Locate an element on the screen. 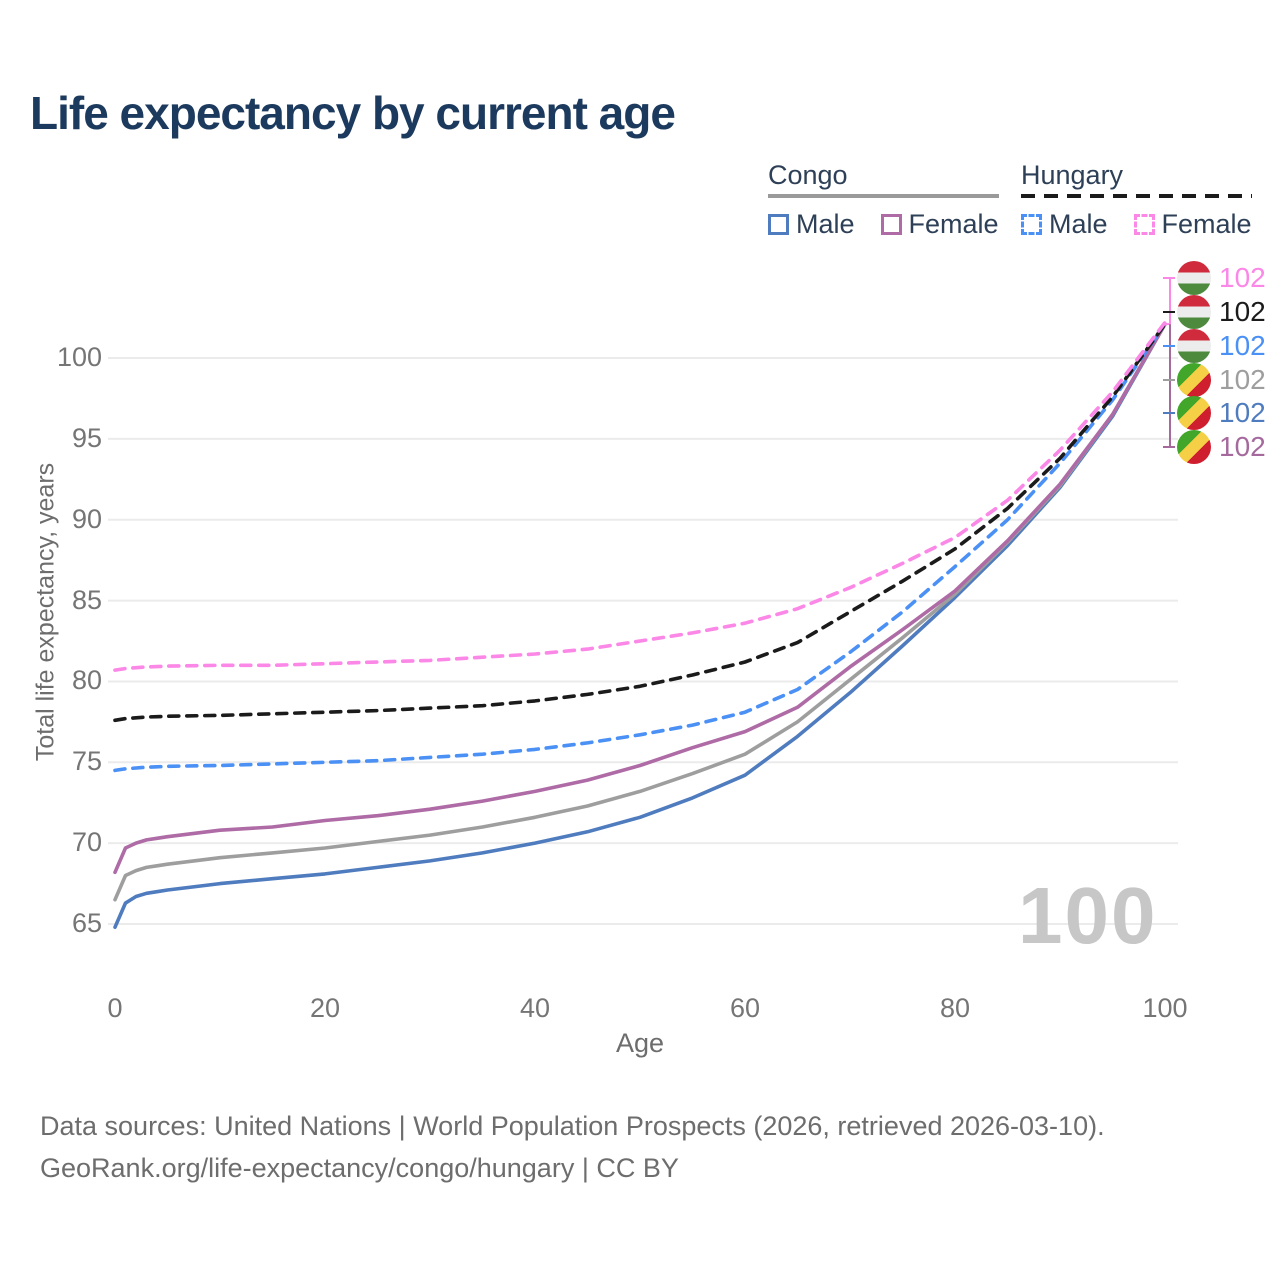 Image resolution: width=1280 pixels, height=1280 pixels. legend-congo-male-label: Male is located at coordinates (825, 224).